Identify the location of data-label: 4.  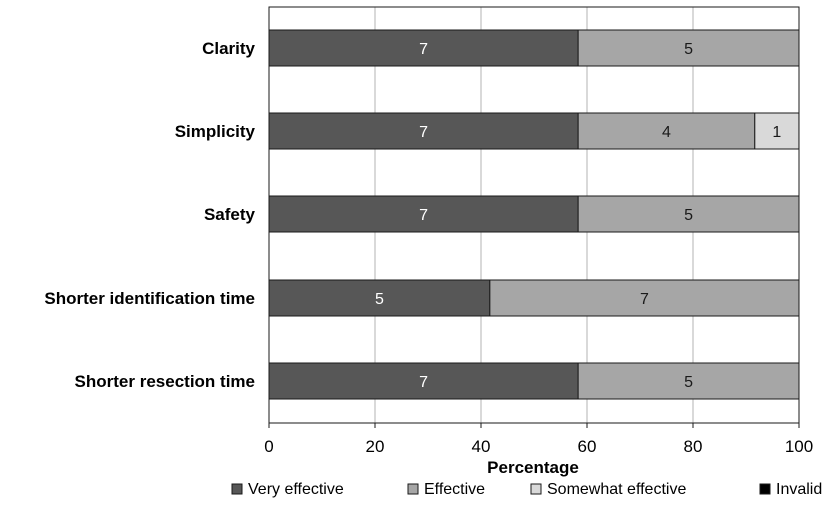
(666, 132).